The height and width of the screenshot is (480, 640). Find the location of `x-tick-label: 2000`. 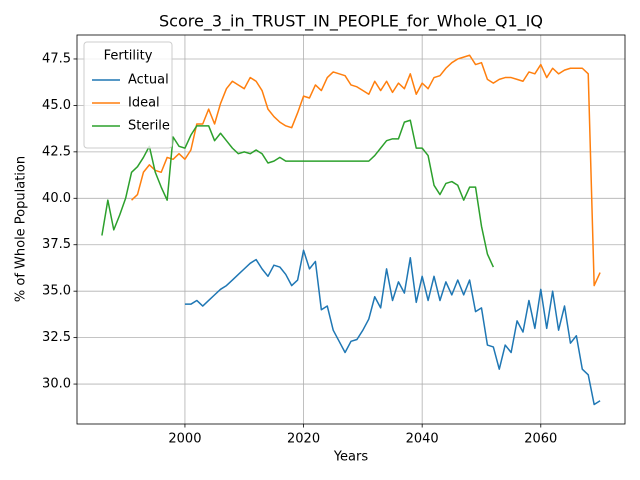

x-tick-label: 2000 is located at coordinates (184, 439).